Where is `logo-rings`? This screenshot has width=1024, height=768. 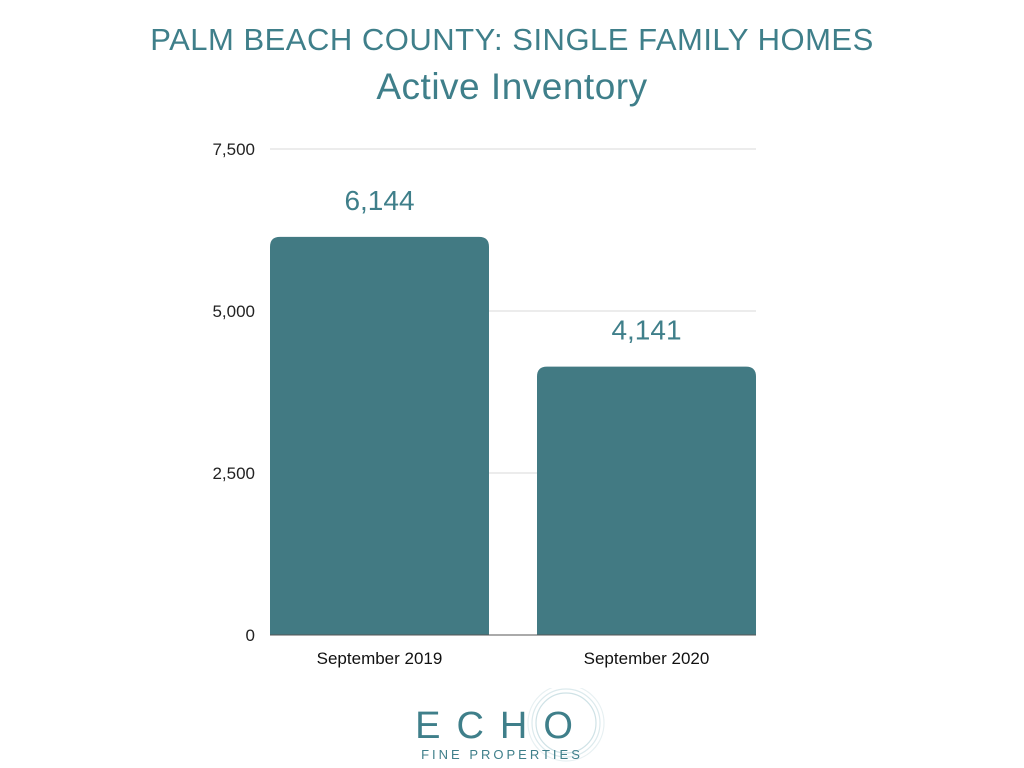 logo-rings is located at coordinates (566, 725).